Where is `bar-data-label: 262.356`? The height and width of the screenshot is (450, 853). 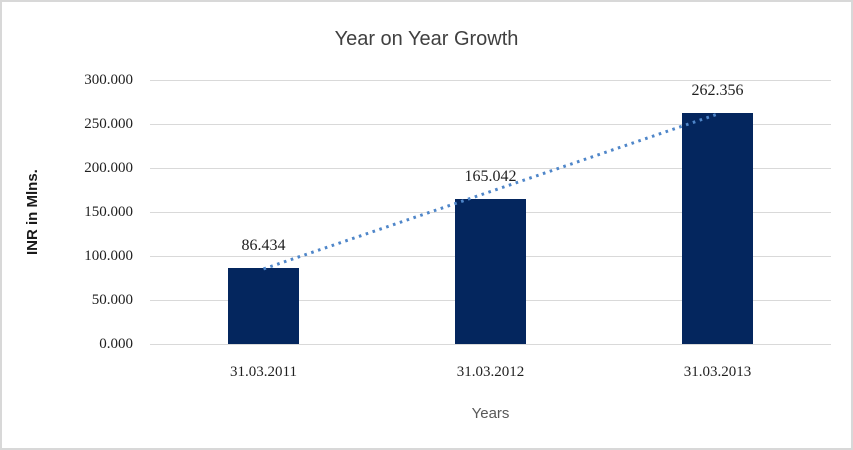 bar-data-label: 262.356 is located at coordinates (717, 91).